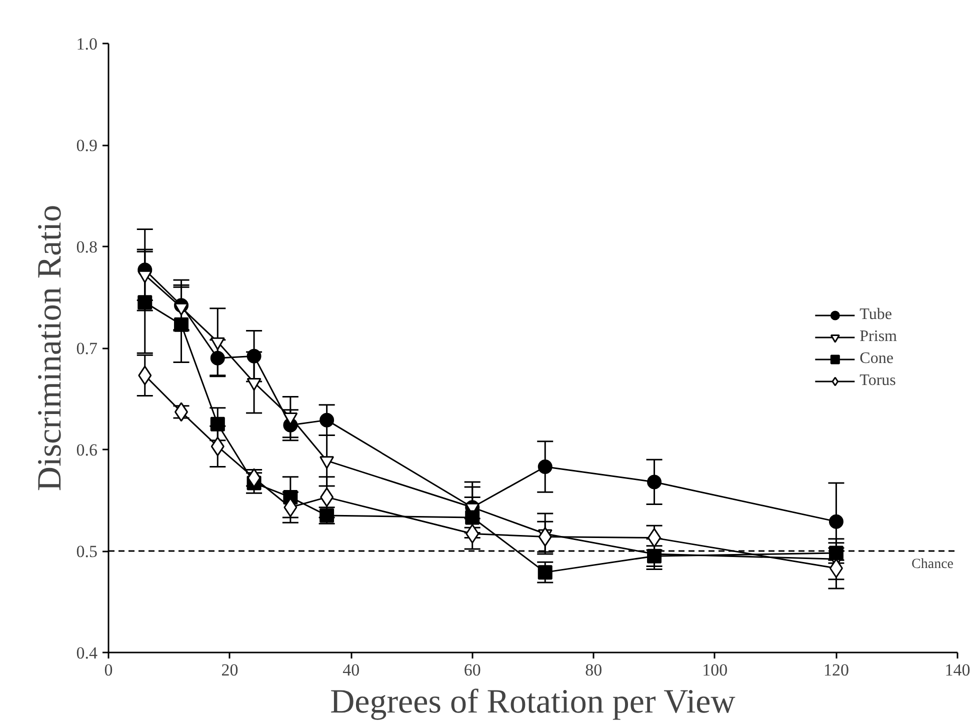 The width and height of the screenshot is (977, 723). Describe the element at coordinates (108, 670) in the screenshot. I see `x-tick-label: 0` at that location.